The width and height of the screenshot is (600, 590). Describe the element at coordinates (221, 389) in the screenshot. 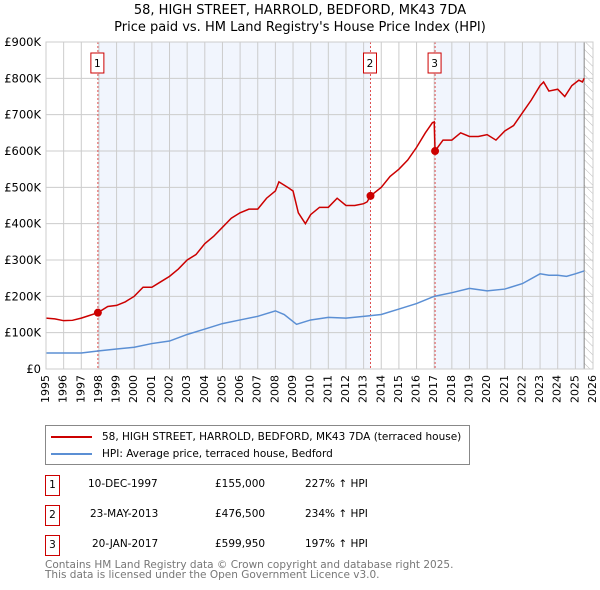

I see `x-tick-label: 2005` at that location.